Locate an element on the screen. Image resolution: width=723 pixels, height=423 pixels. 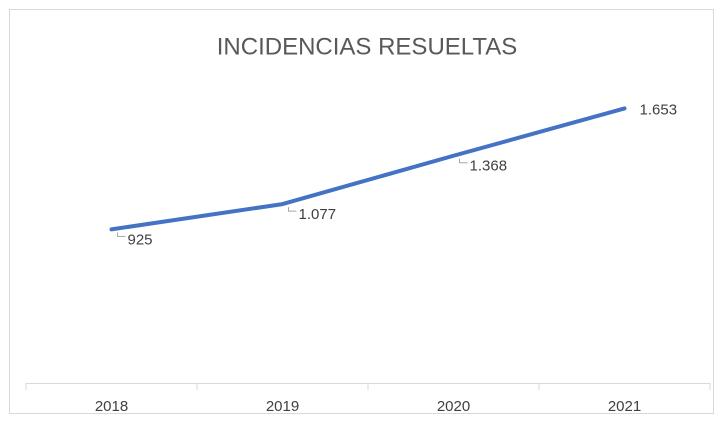
x-tick-label: 2020 is located at coordinates (453, 406).